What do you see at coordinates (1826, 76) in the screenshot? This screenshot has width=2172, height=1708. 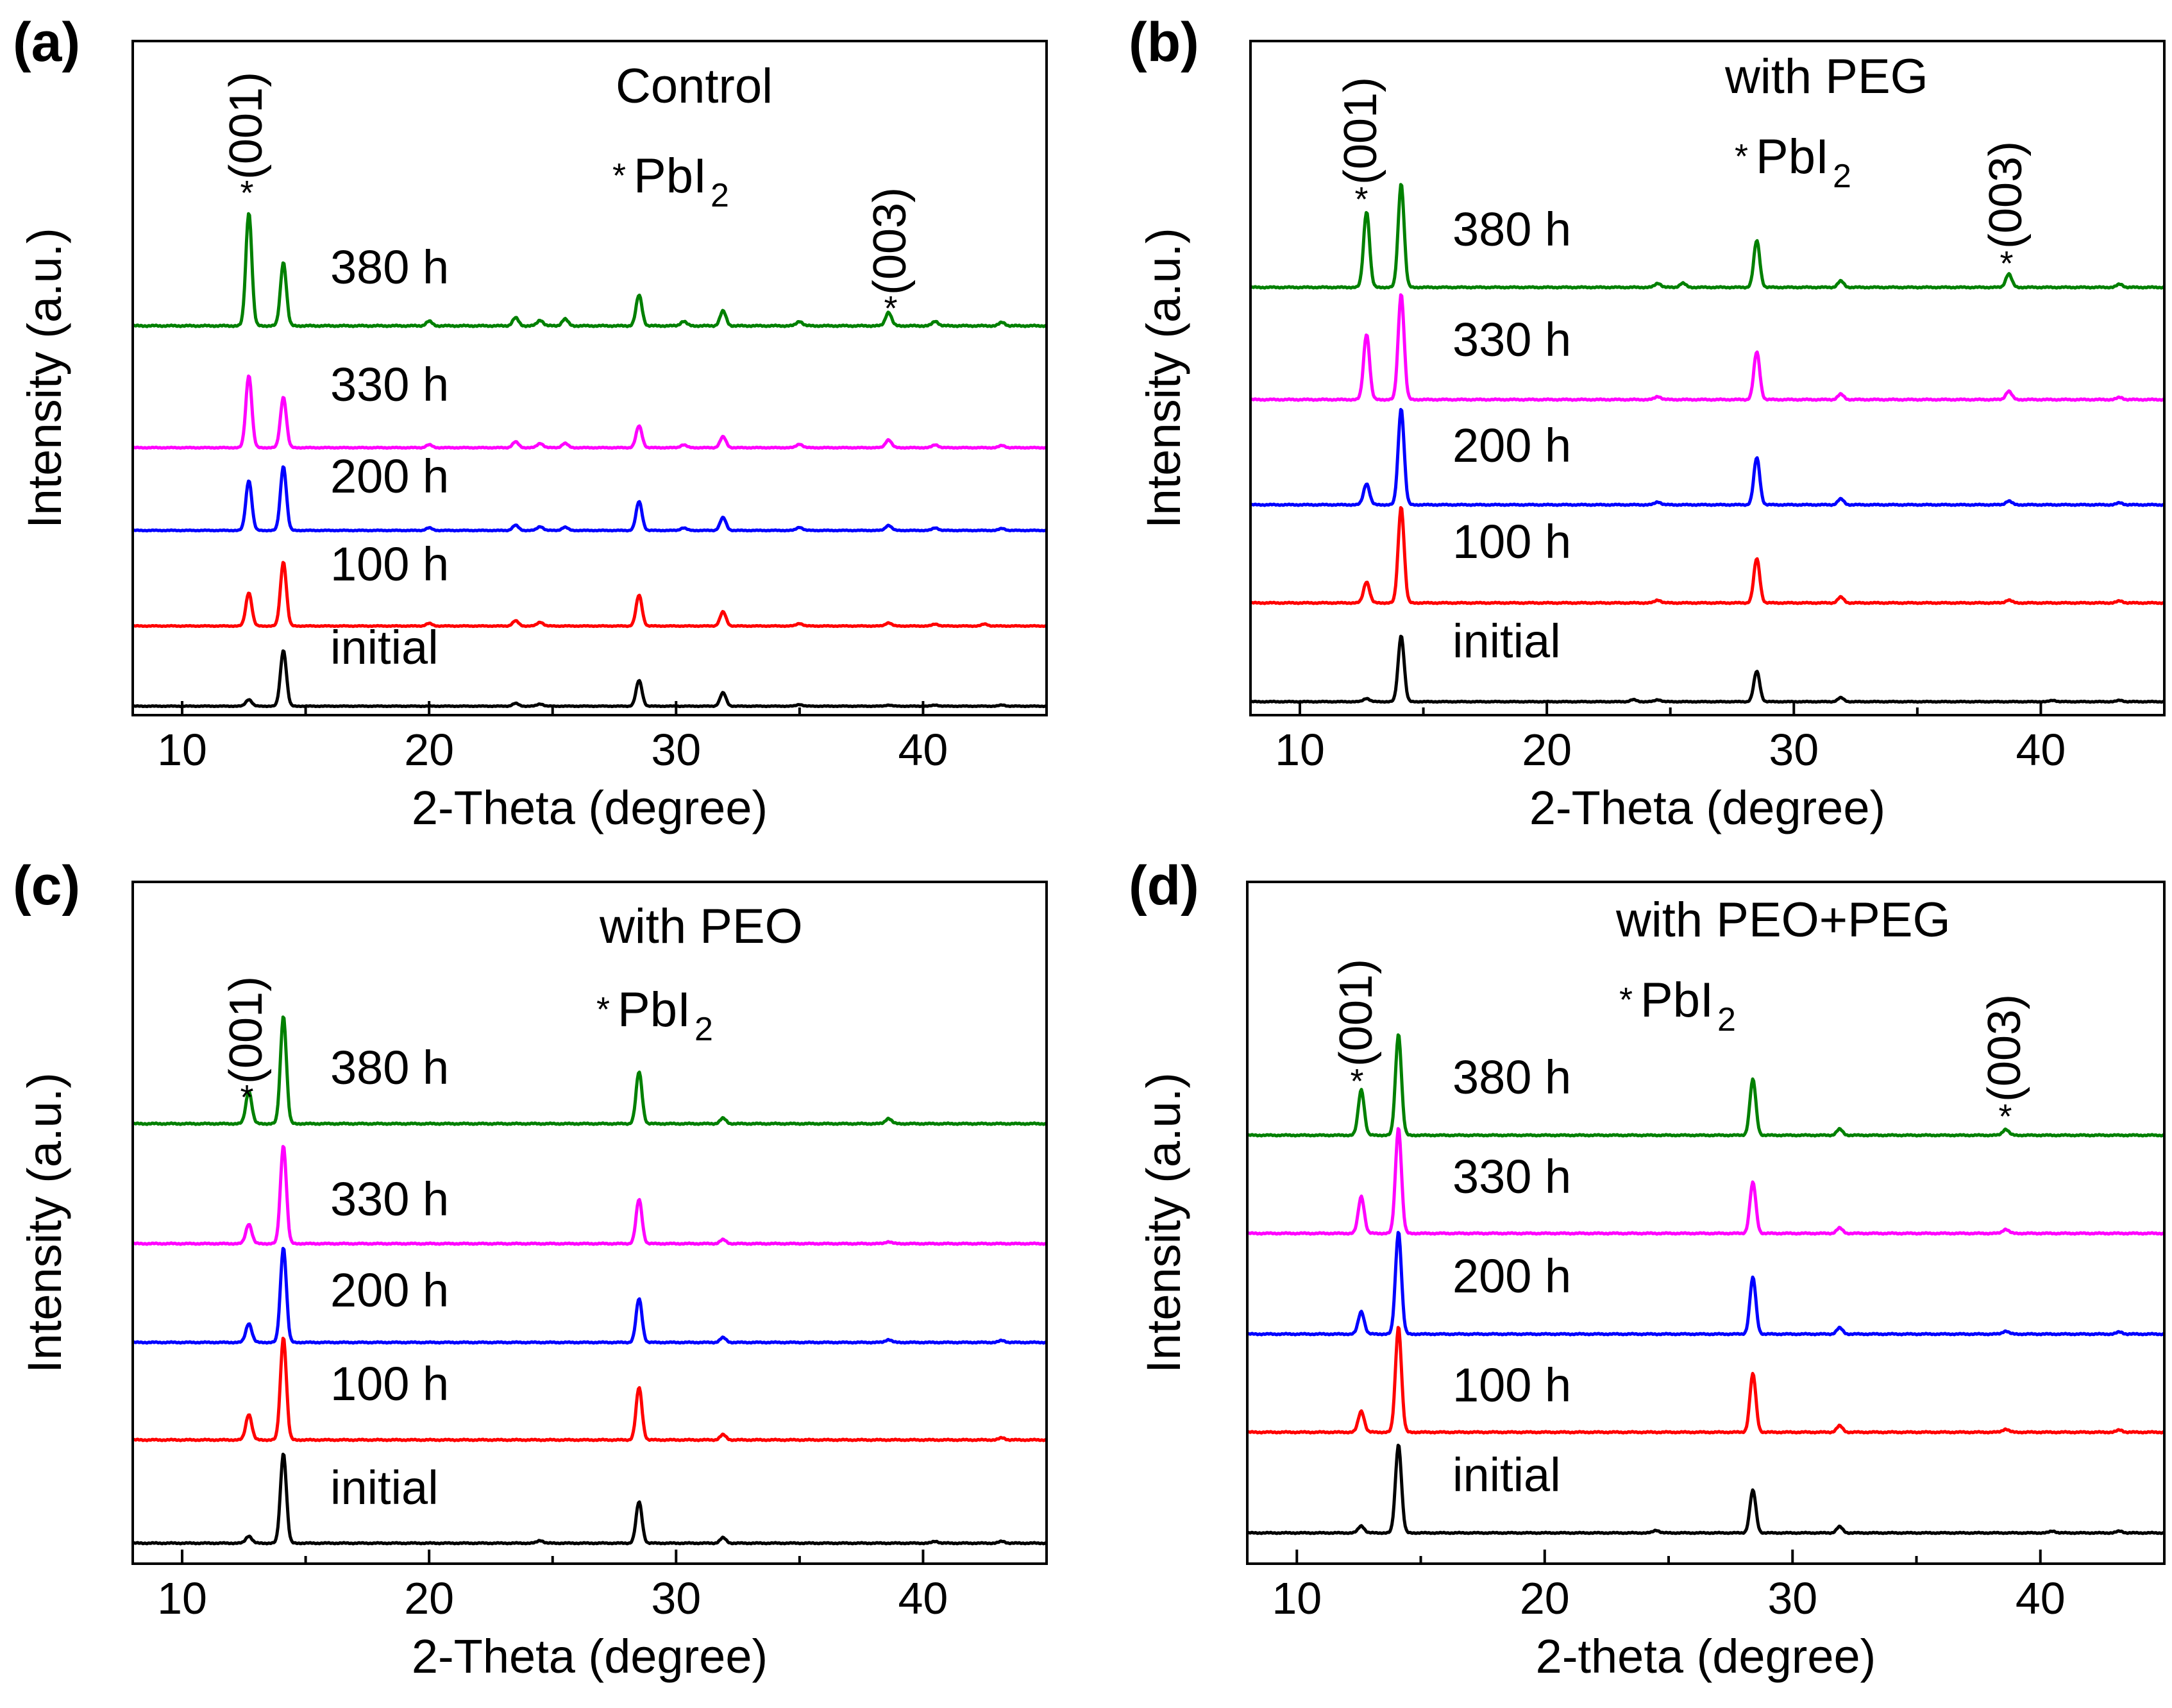 I see `legend-title: with PEG` at bounding box center [1826, 76].